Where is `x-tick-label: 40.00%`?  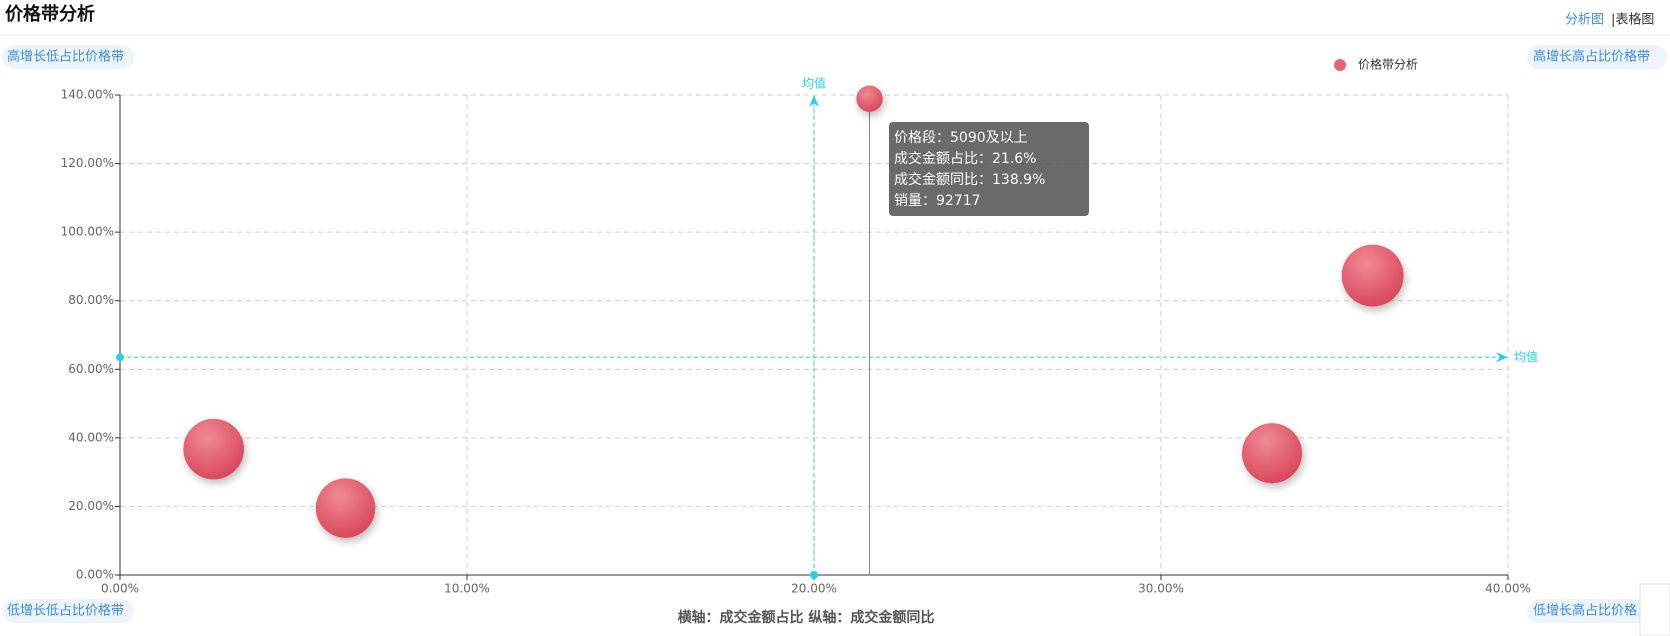 x-tick-label: 40.00% is located at coordinates (1508, 589).